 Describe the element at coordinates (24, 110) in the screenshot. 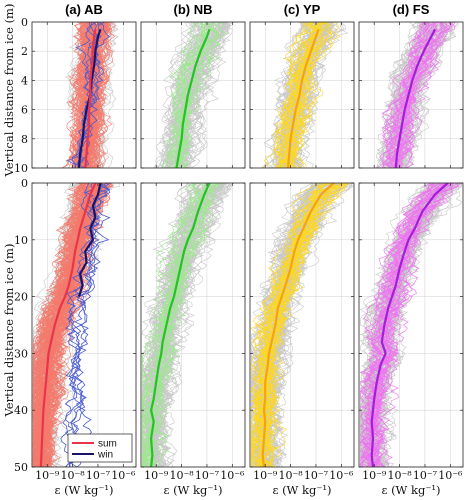

I see `y-tick-label: 6` at that location.